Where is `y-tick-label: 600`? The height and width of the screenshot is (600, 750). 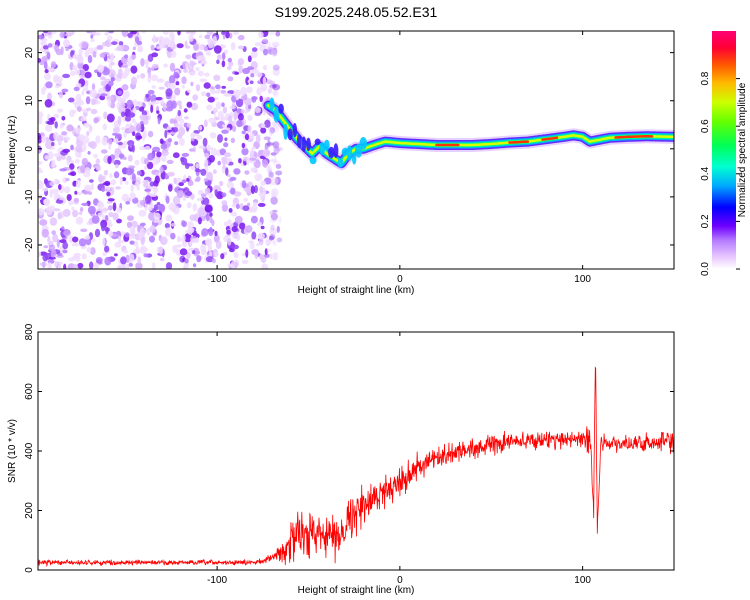
y-tick-label: 600 is located at coordinates (29, 391).